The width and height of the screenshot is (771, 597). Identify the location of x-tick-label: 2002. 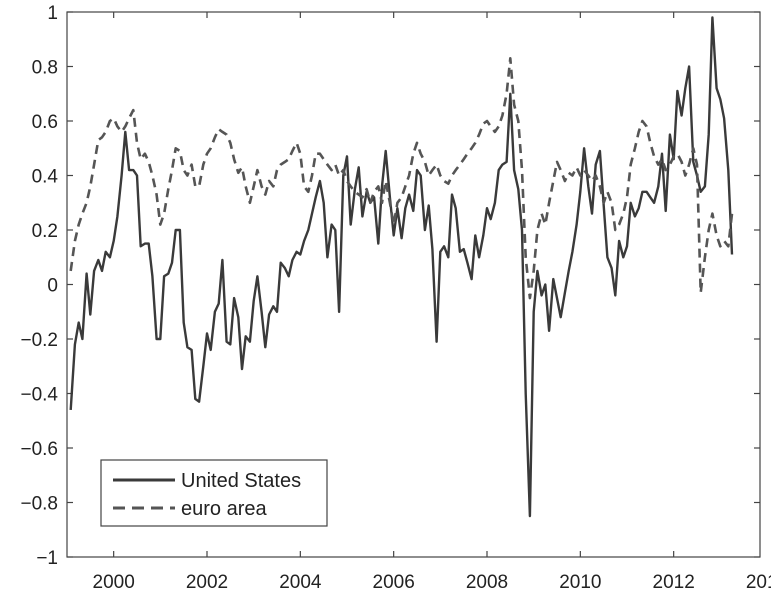
(207, 582).